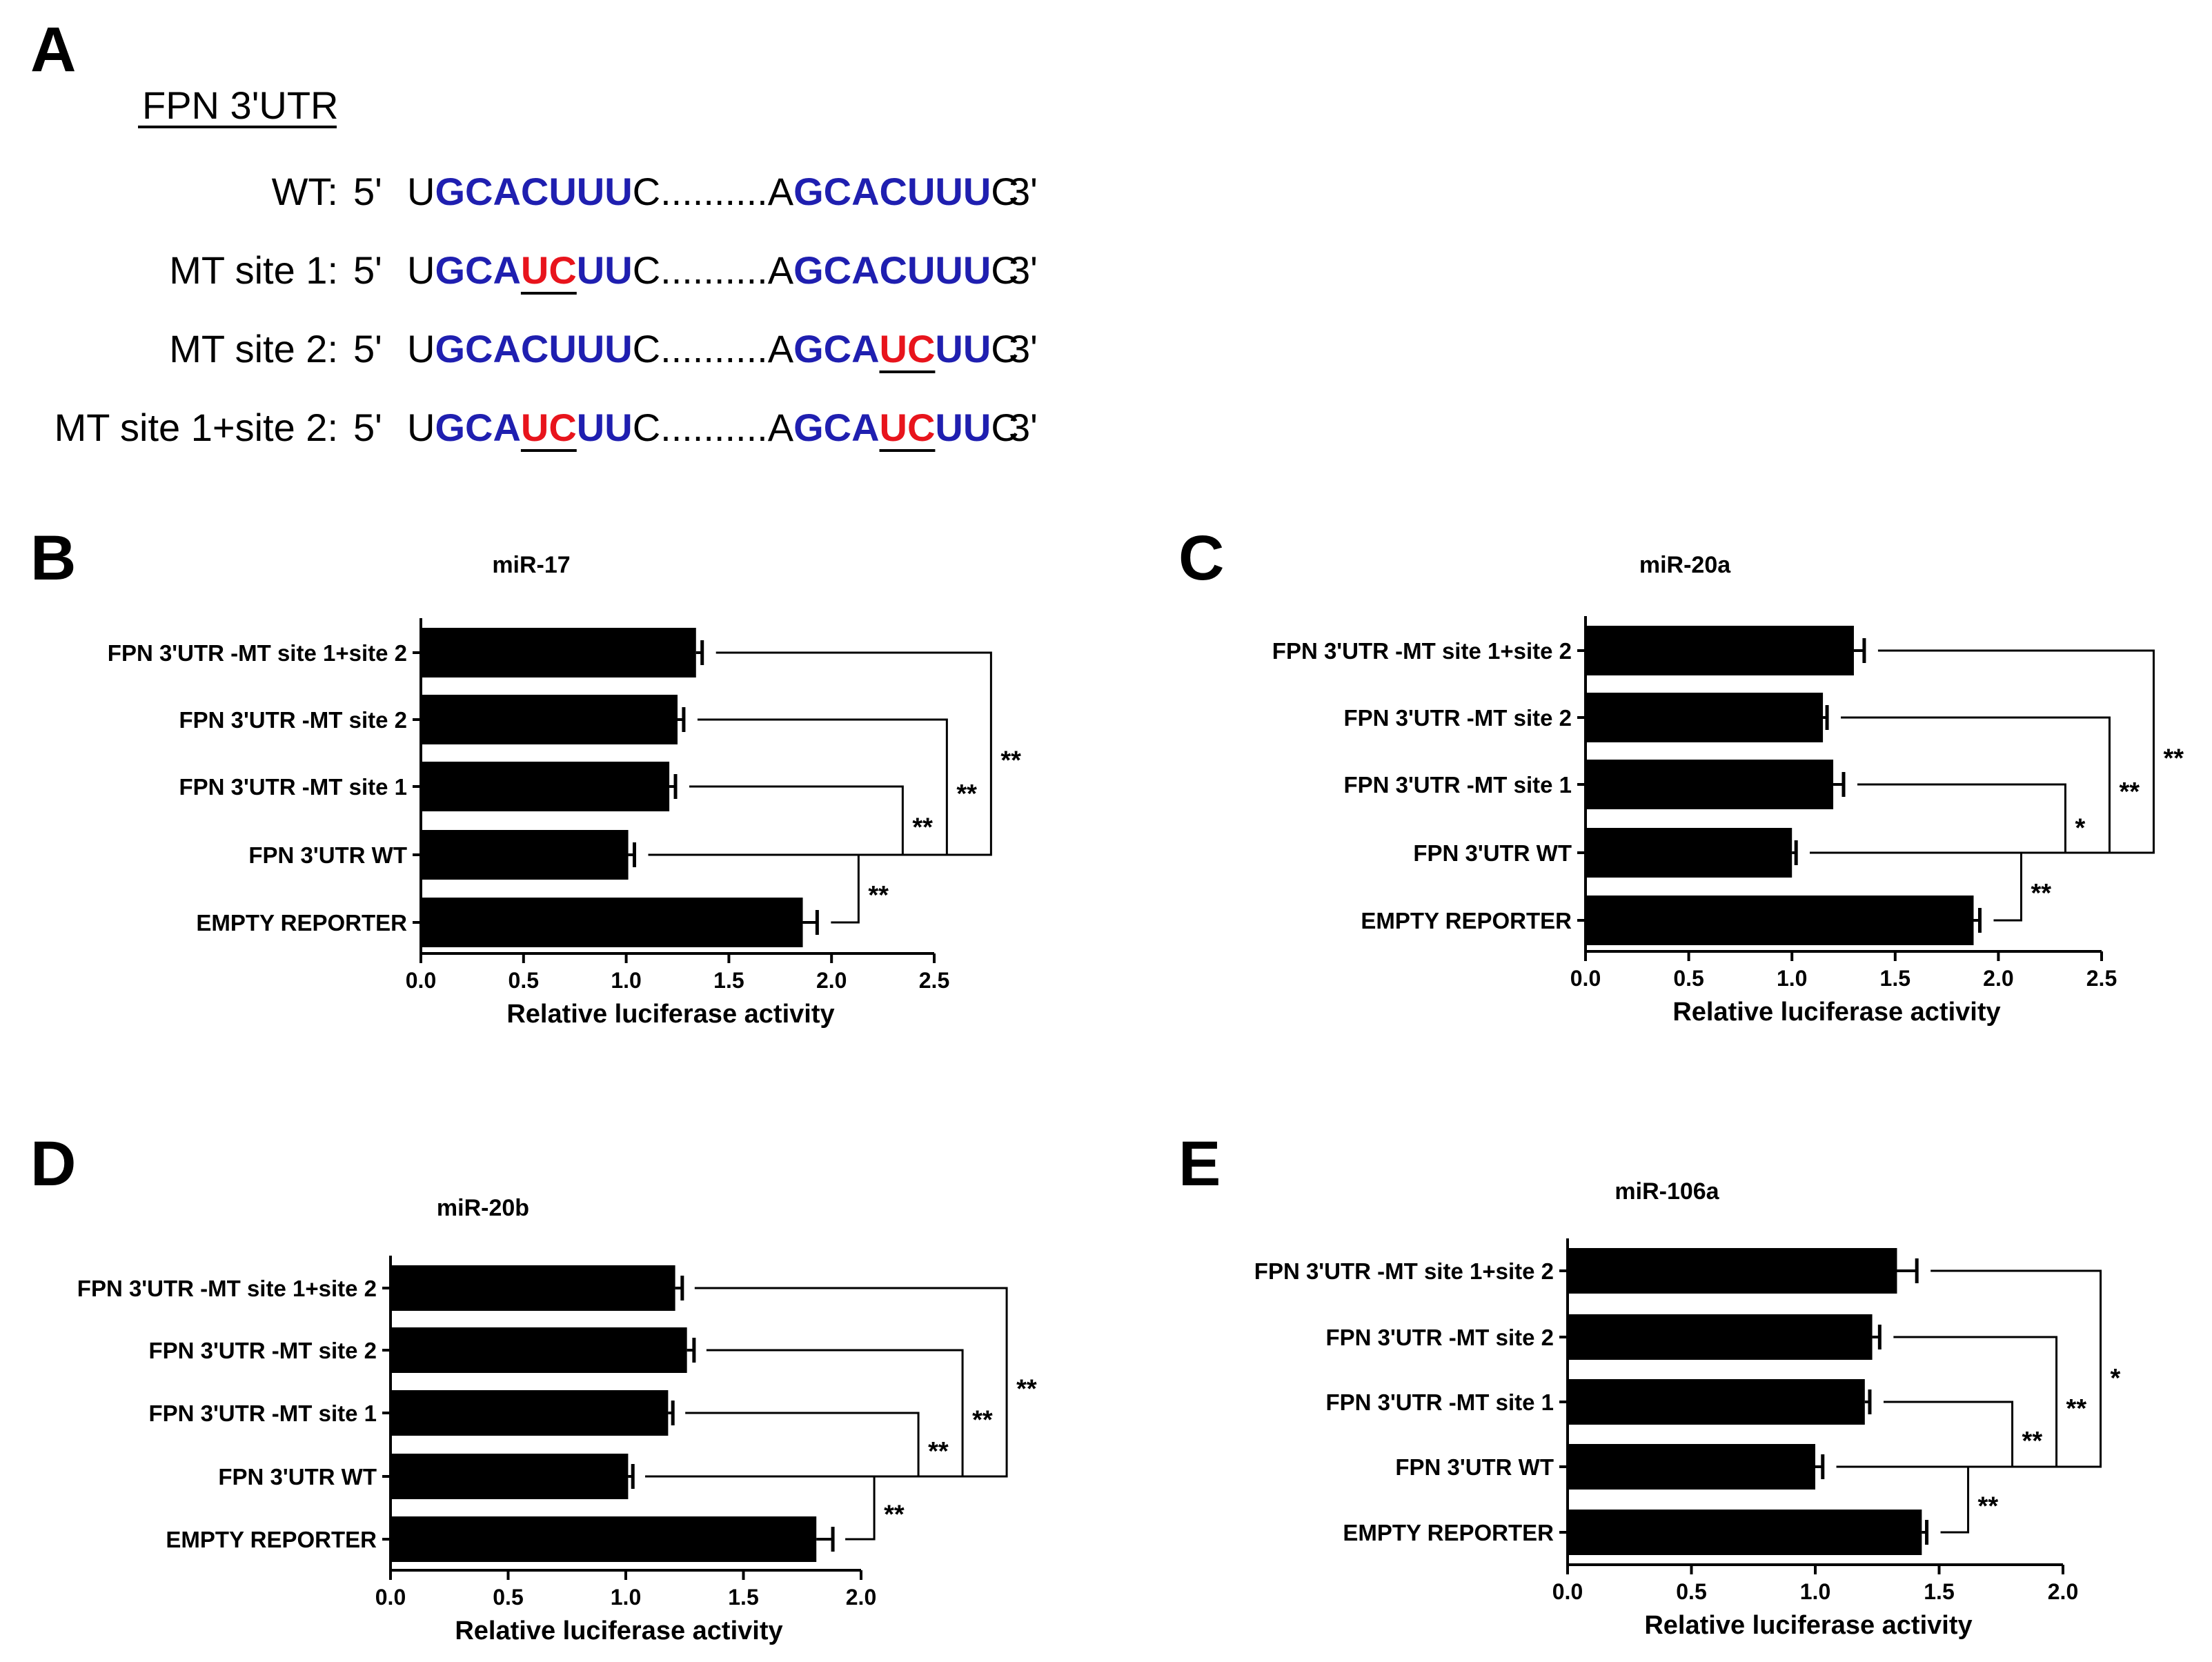 The height and width of the screenshot is (1662, 2212). I want to click on sequence-row-label: MT site 1:, so click(253, 270).